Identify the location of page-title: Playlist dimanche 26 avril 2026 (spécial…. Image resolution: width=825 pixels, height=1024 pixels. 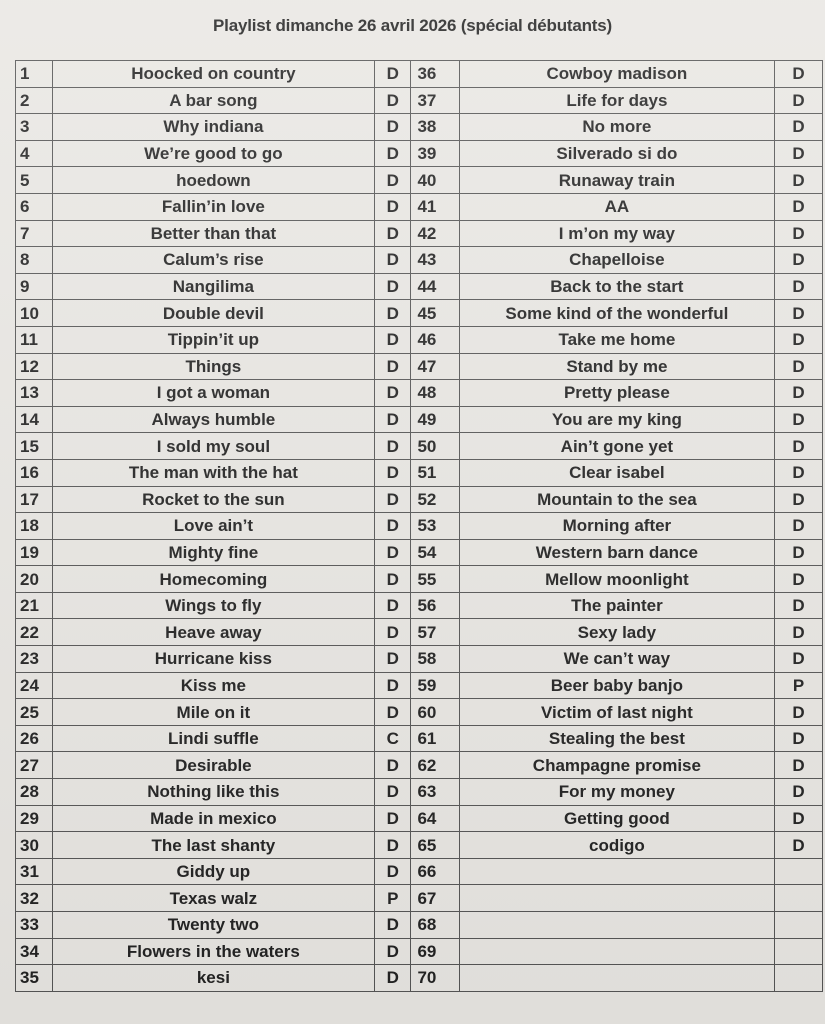
(412, 25).